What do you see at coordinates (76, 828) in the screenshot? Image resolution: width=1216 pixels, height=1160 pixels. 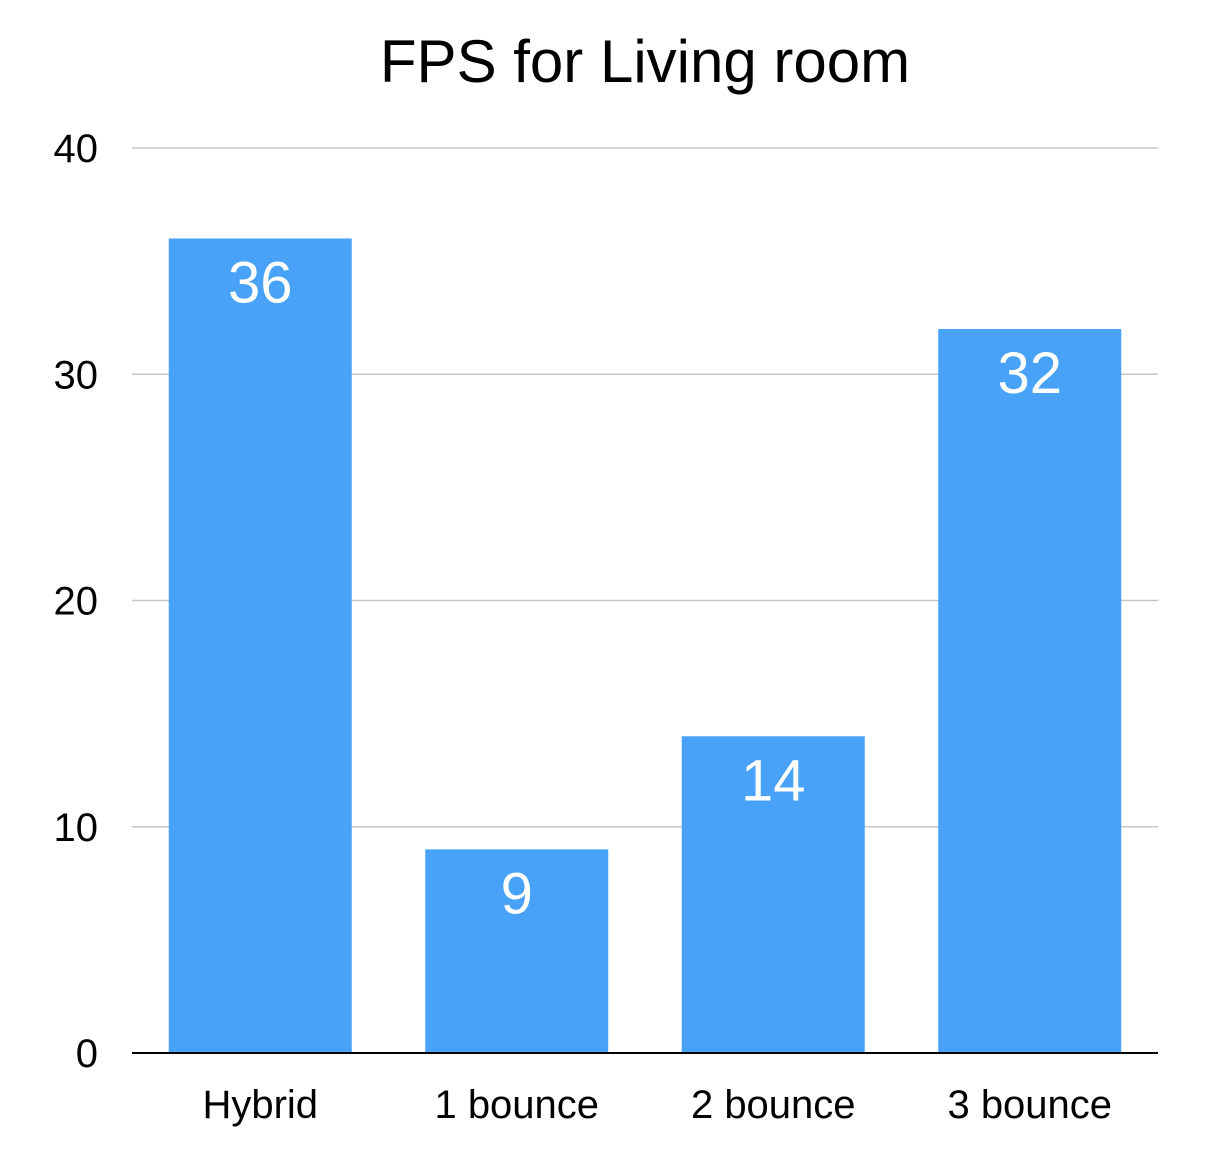 I see `y-tick-label: 10` at bounding box center [76, 828].